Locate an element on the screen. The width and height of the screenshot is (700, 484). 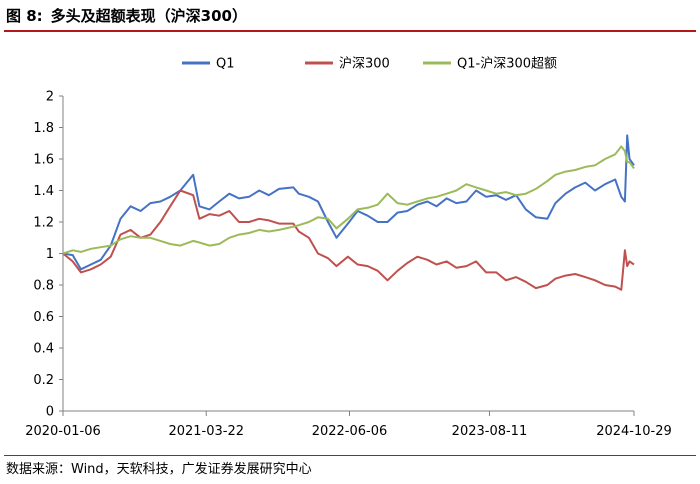
x-tick-label: 2024-10-29 is located at coordinates (634, 431).